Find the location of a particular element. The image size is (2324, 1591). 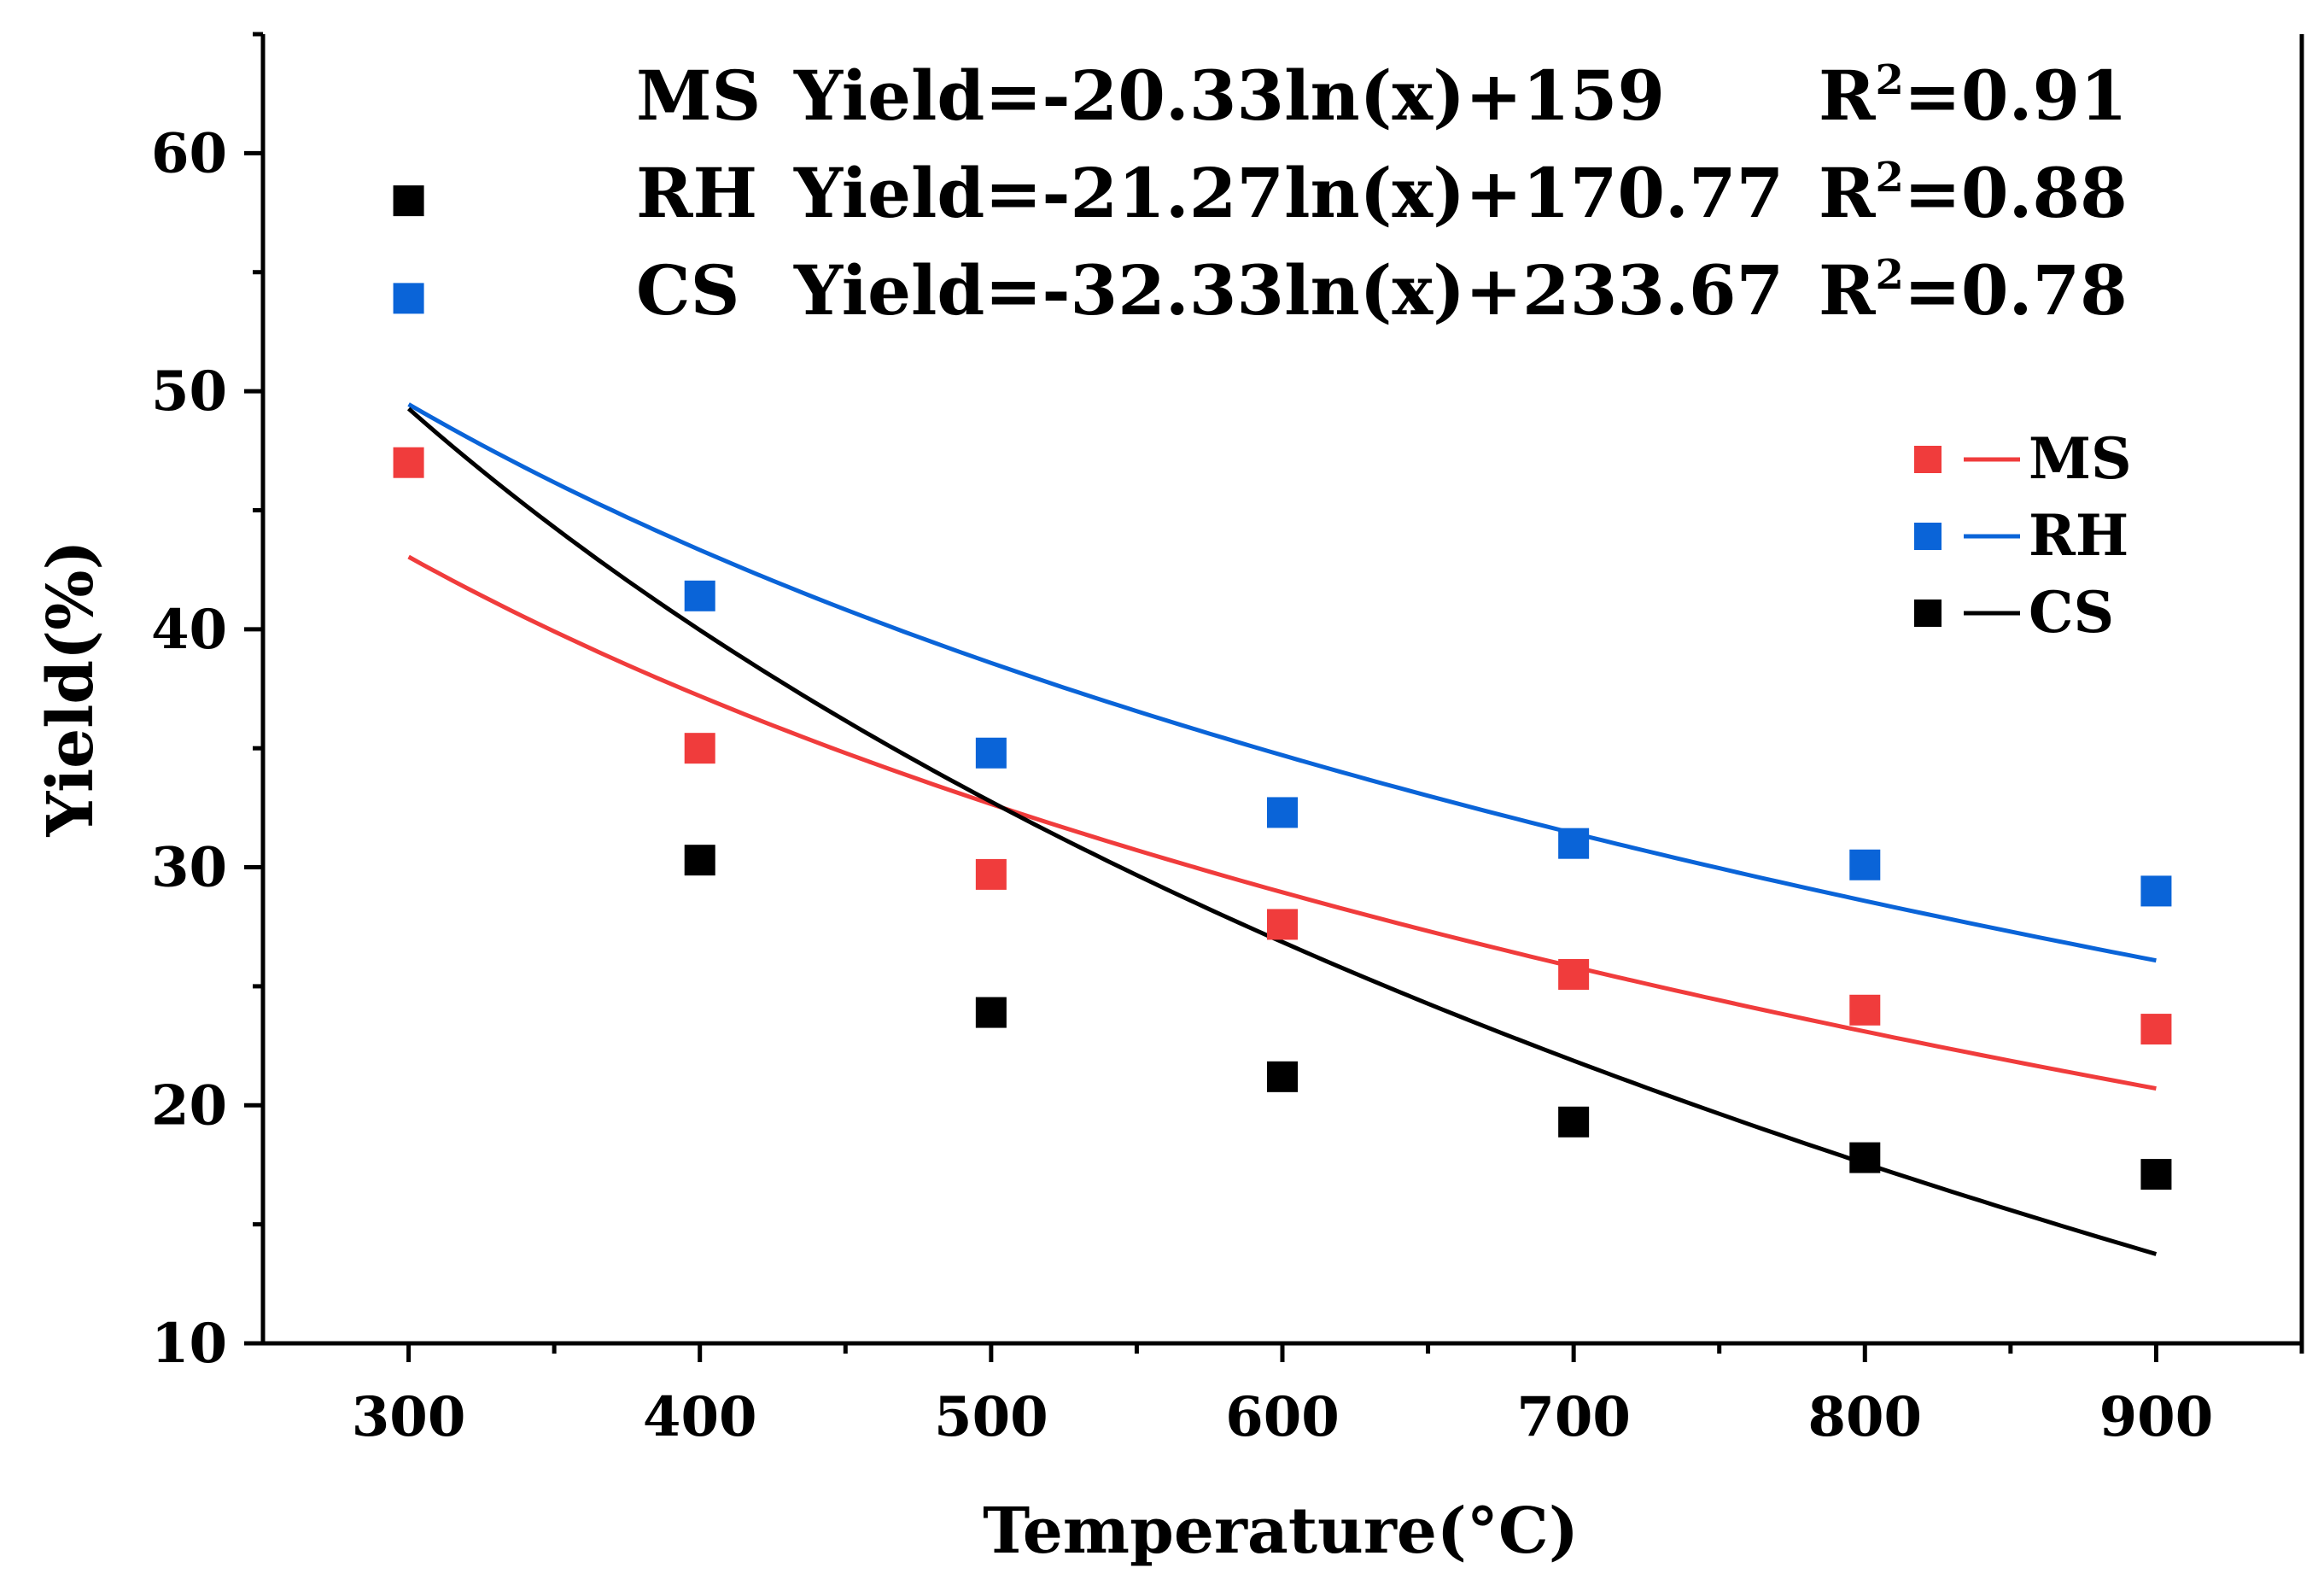

y-tick-label: 40 is located at coordinates (189, 630).